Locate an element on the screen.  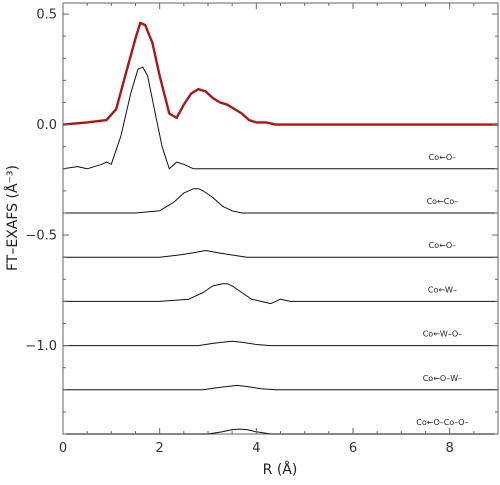
x-tick-label: 4 is located at coordinates (256, 448).